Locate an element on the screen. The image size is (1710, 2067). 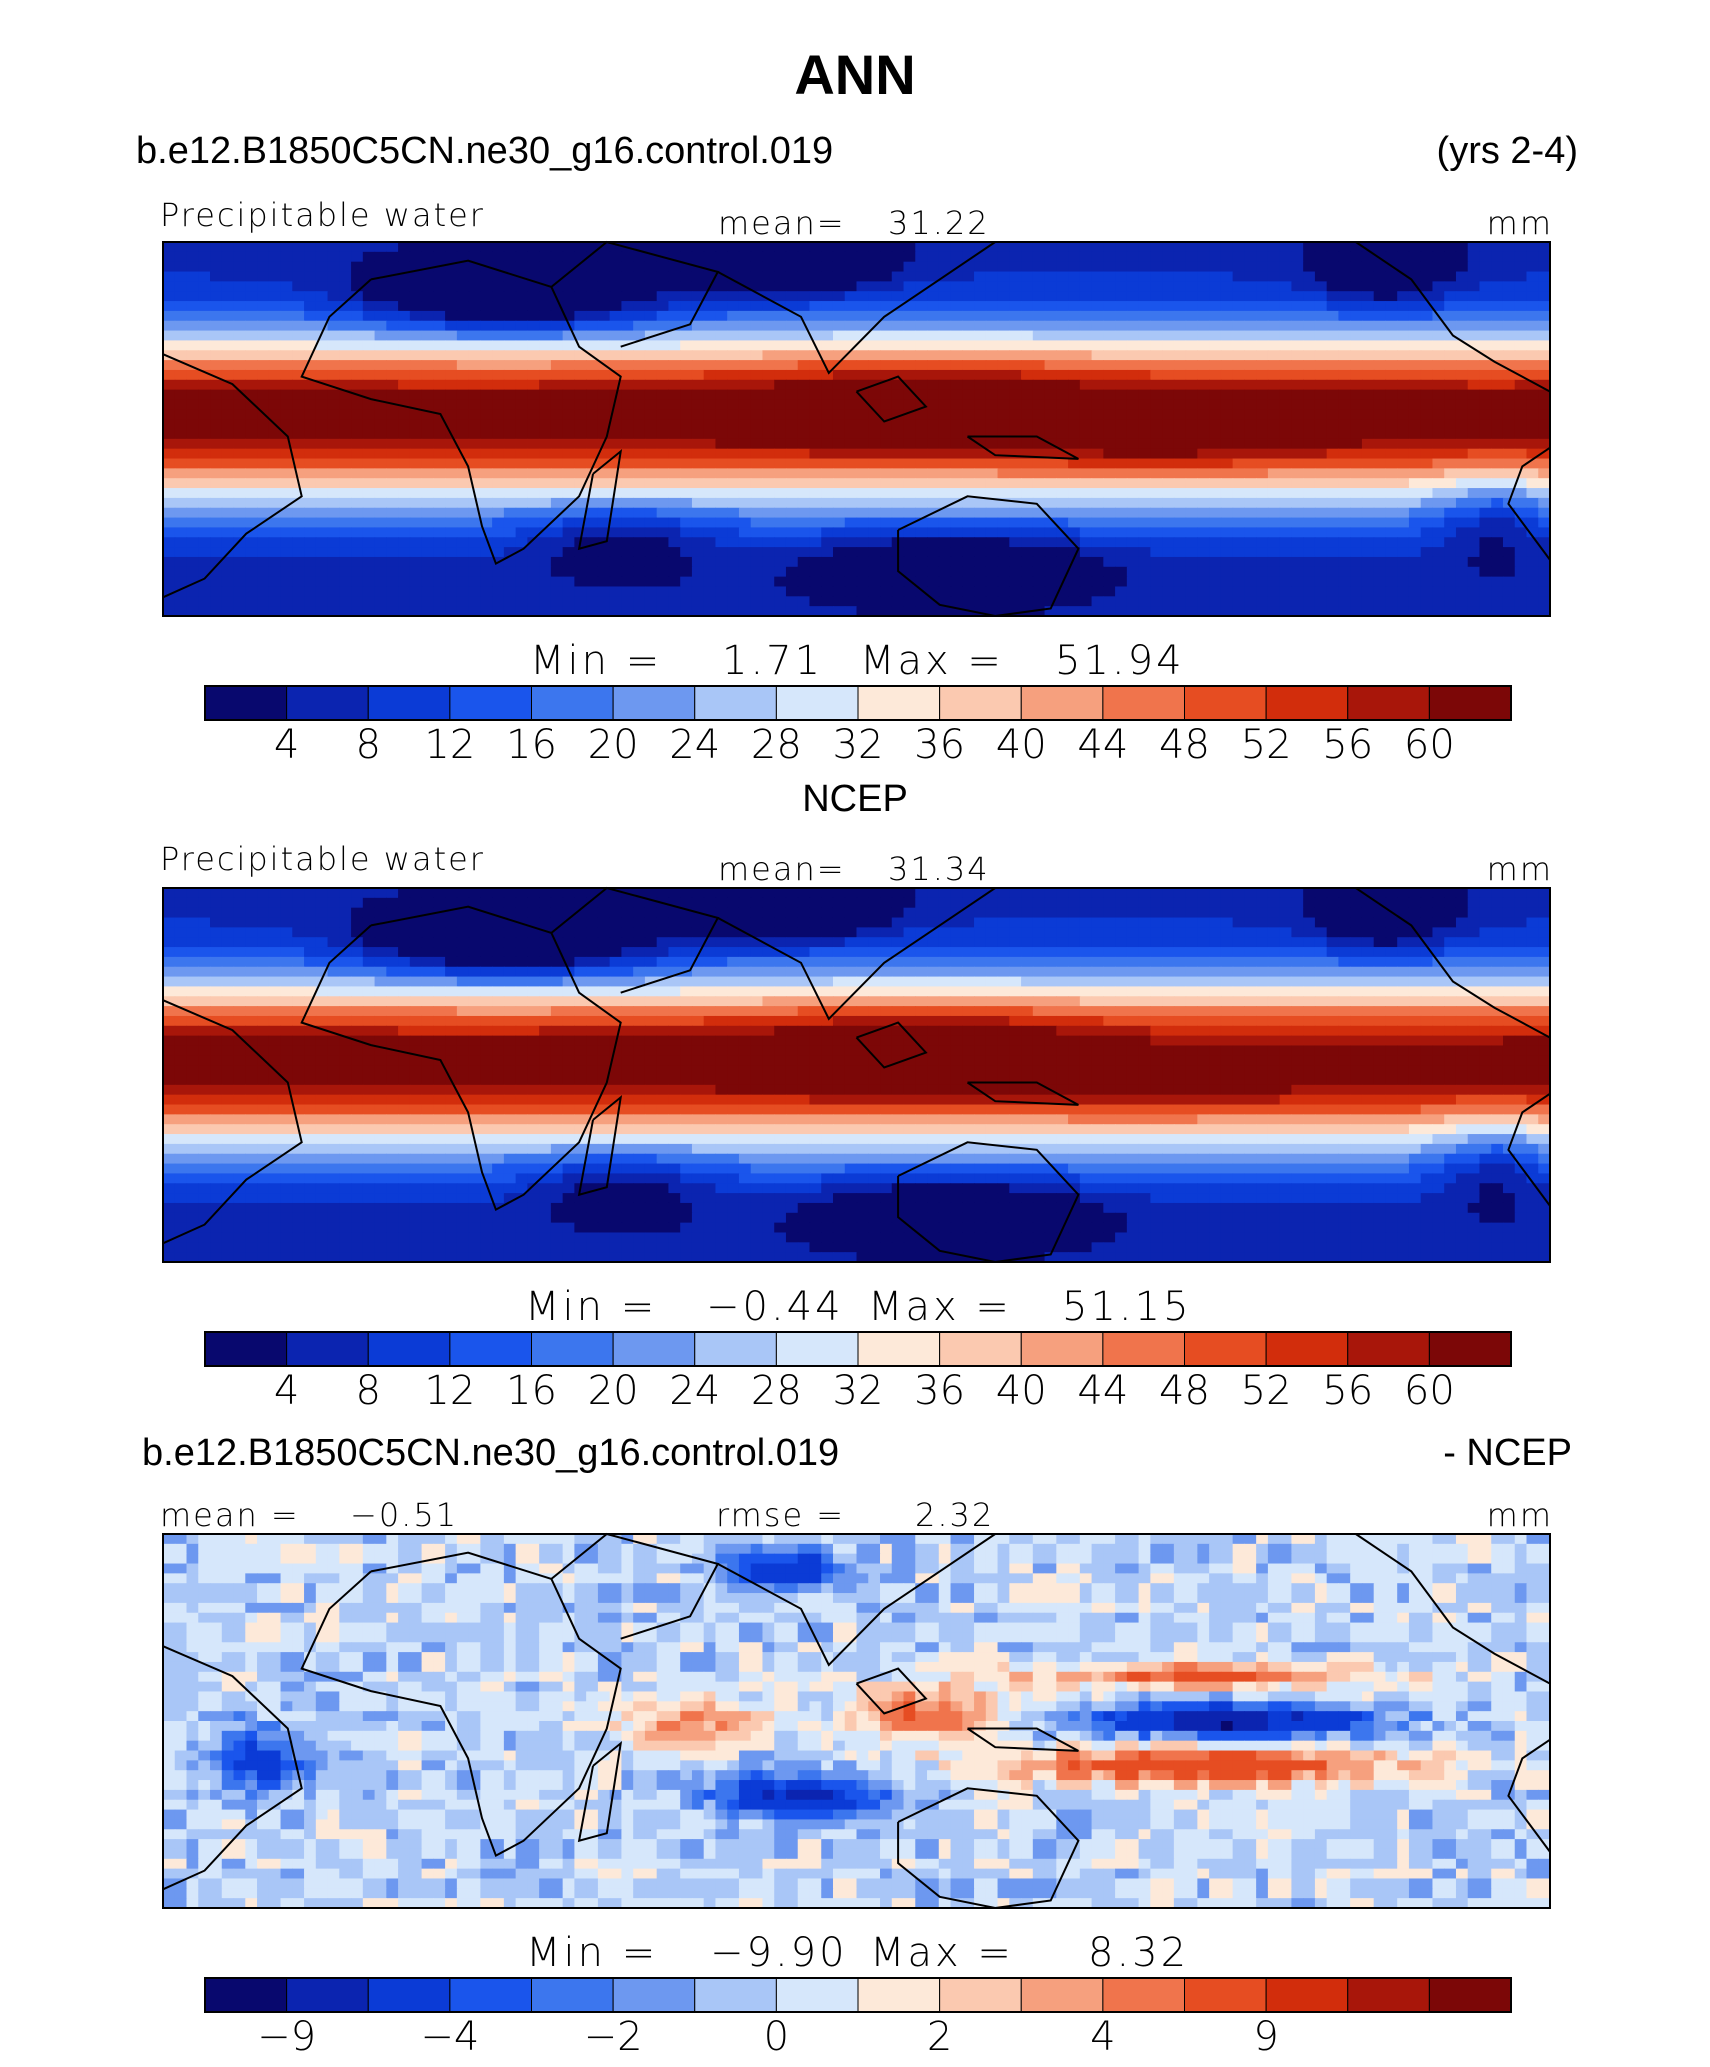
colorbar-2-tick-label: 32 is located at coordinates (858, 1391).